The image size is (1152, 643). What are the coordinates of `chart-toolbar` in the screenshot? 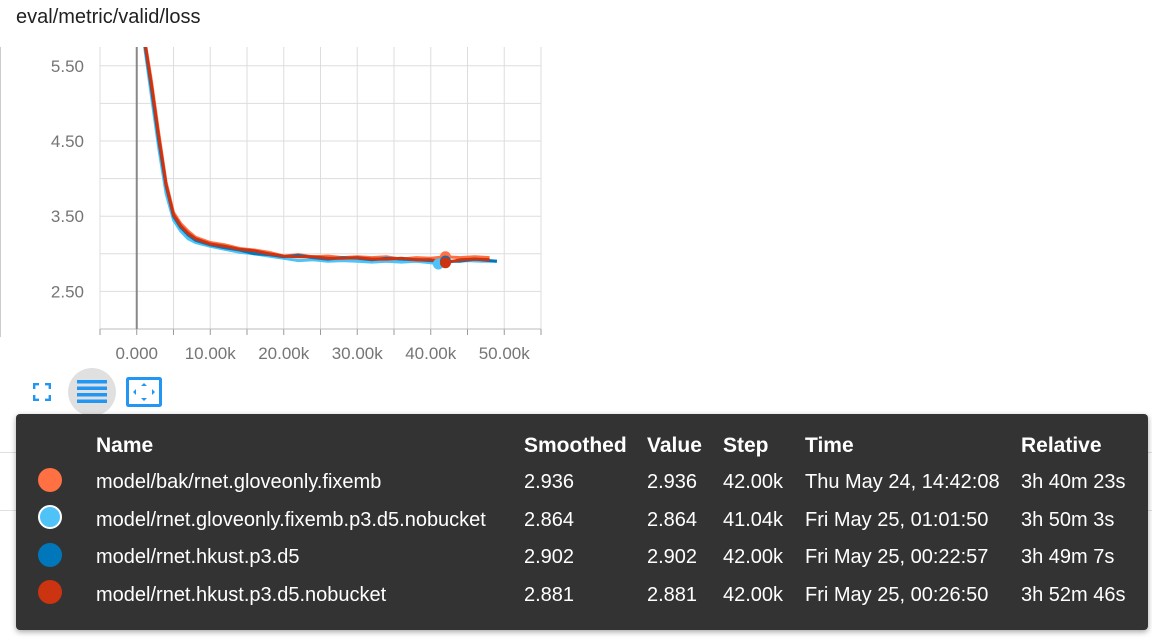 It's located at (106, 392).